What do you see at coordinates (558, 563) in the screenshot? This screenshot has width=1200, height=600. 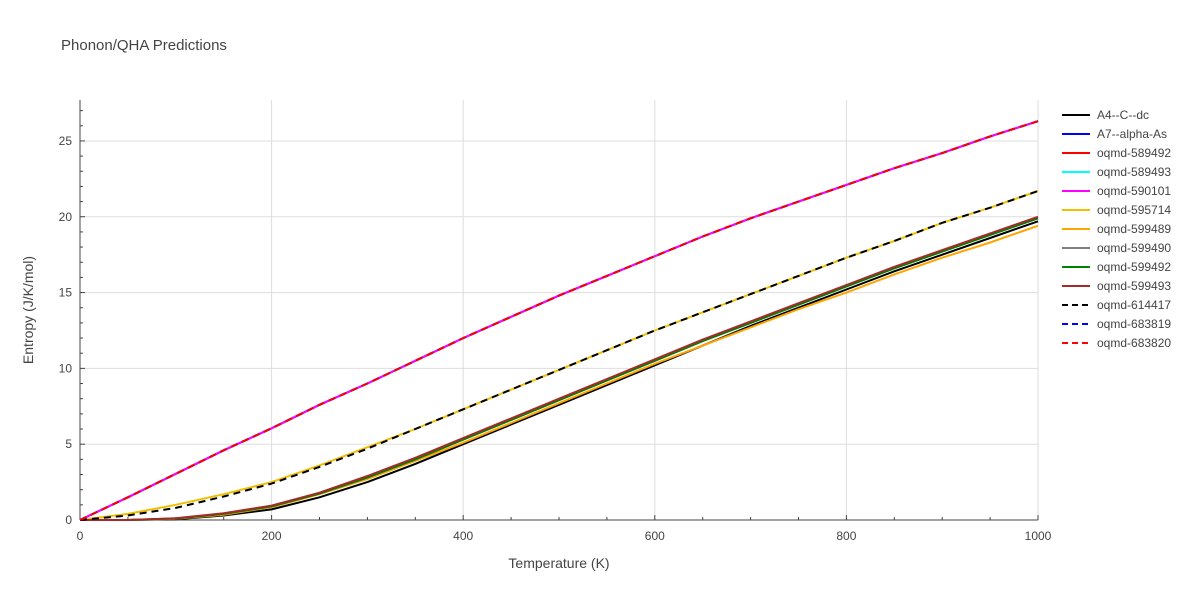 I see `x-axis-label: Temperature (K)` at bounding box center [558, 563].